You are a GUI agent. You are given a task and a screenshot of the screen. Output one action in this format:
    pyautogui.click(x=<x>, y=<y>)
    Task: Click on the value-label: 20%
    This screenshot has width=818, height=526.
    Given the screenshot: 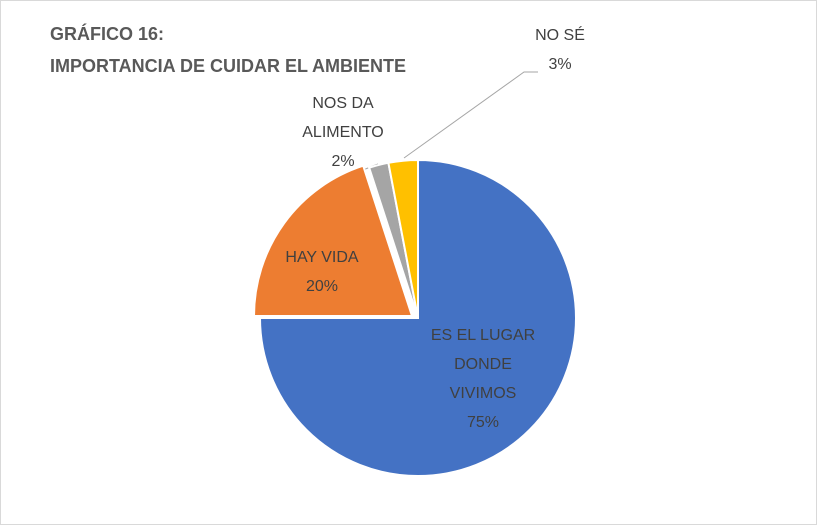 What is the action you would take?
    pyautogui.click(x=322, y=286)
    